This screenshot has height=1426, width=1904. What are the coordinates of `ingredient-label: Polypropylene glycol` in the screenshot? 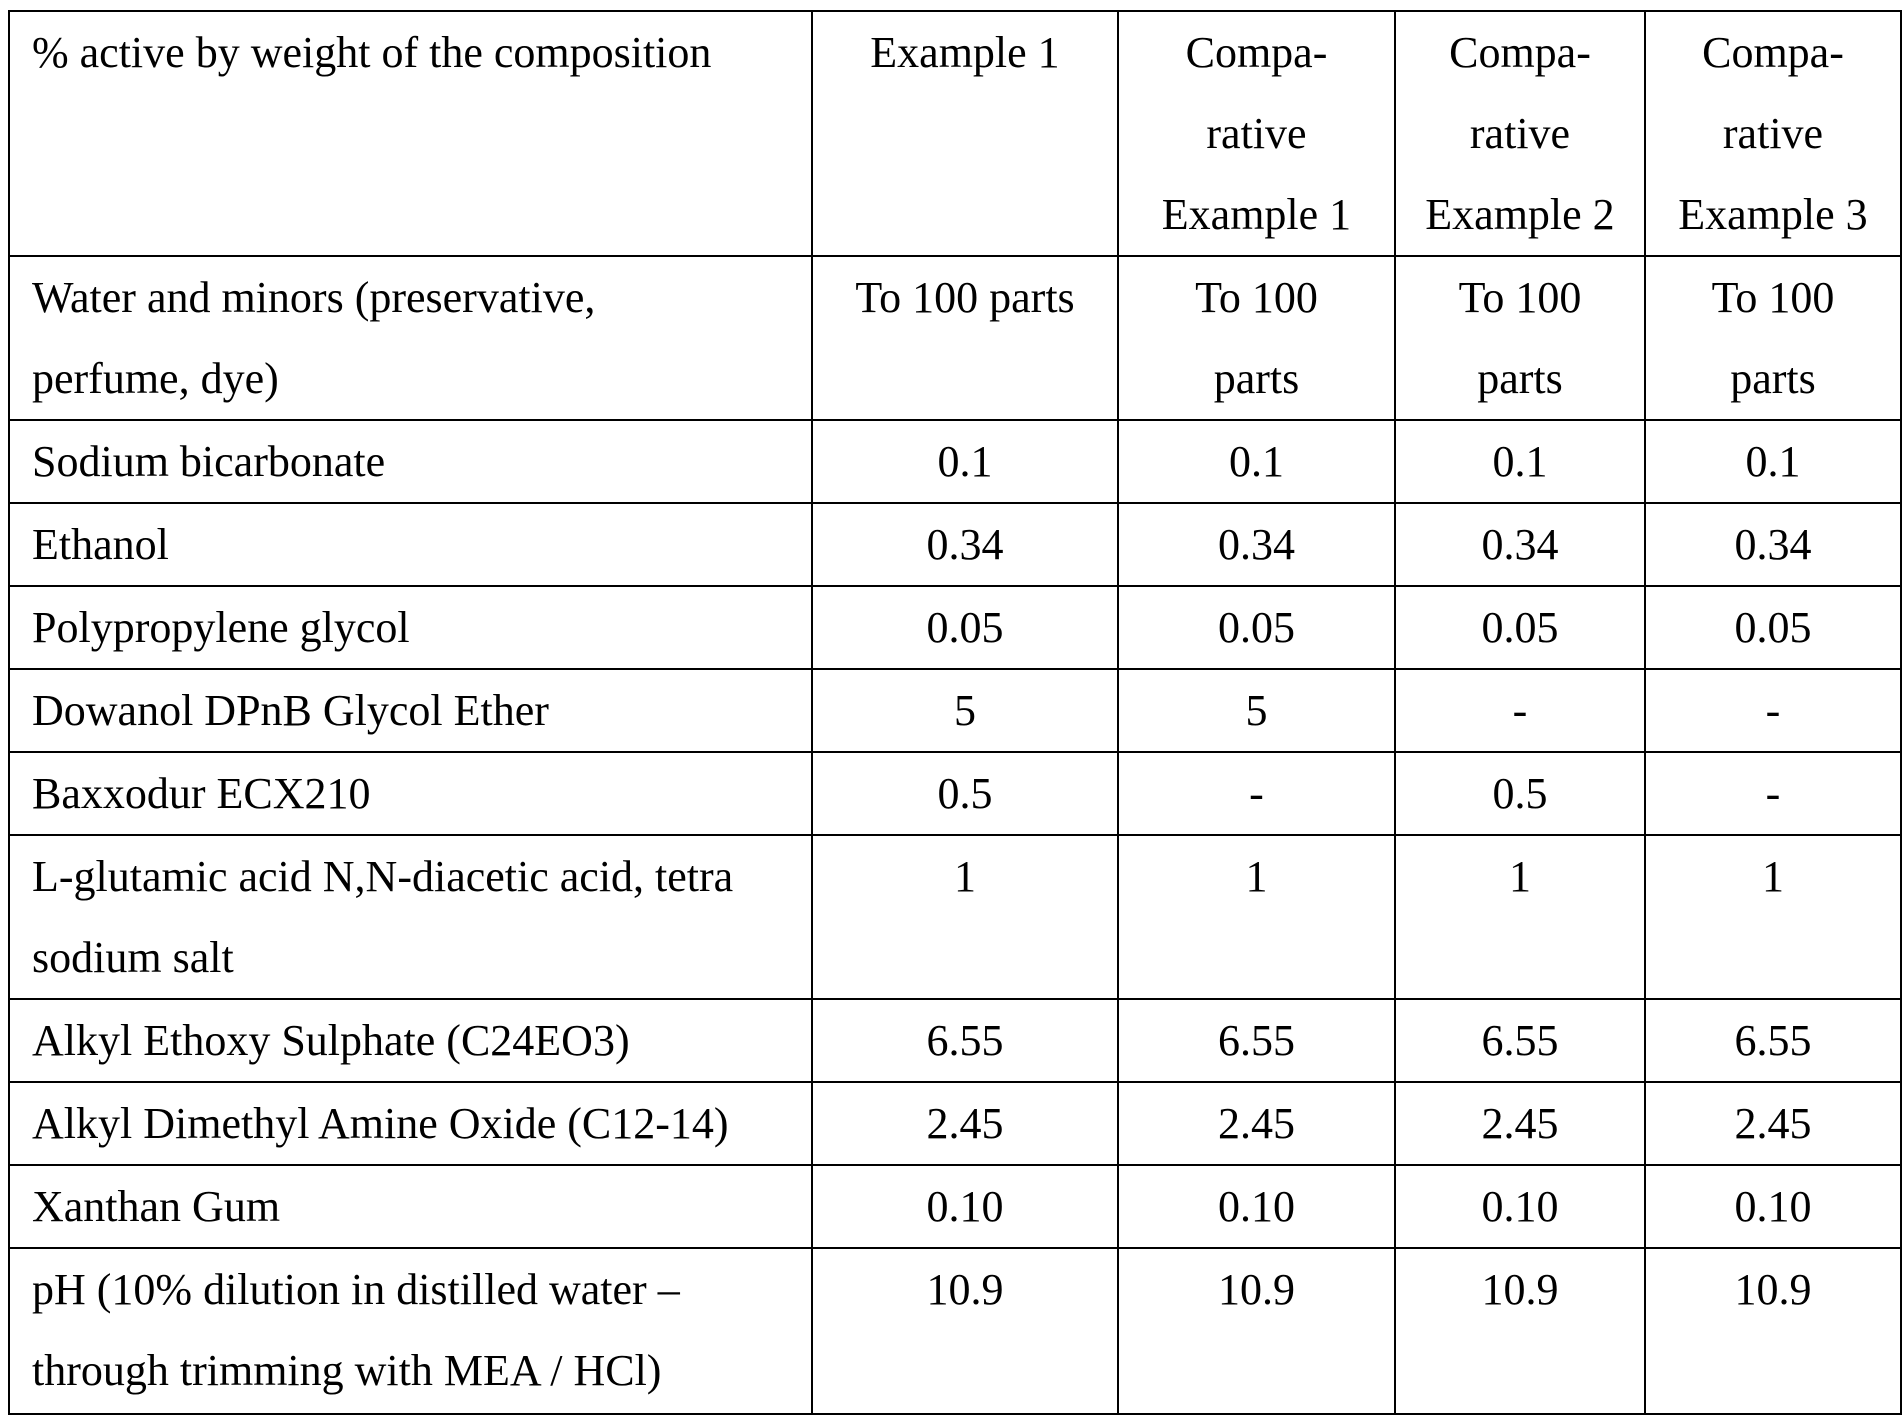 It's located at (414, 627).